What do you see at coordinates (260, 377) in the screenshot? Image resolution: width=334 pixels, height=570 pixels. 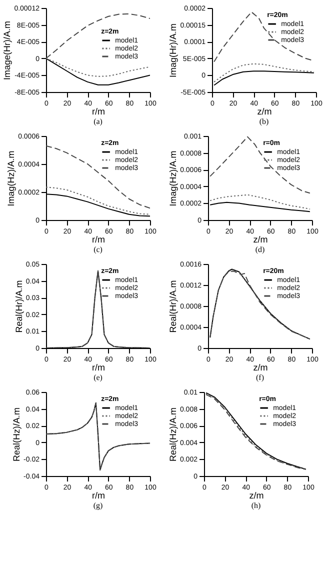 I see `text: (f)` at bounding box center [260, 377].